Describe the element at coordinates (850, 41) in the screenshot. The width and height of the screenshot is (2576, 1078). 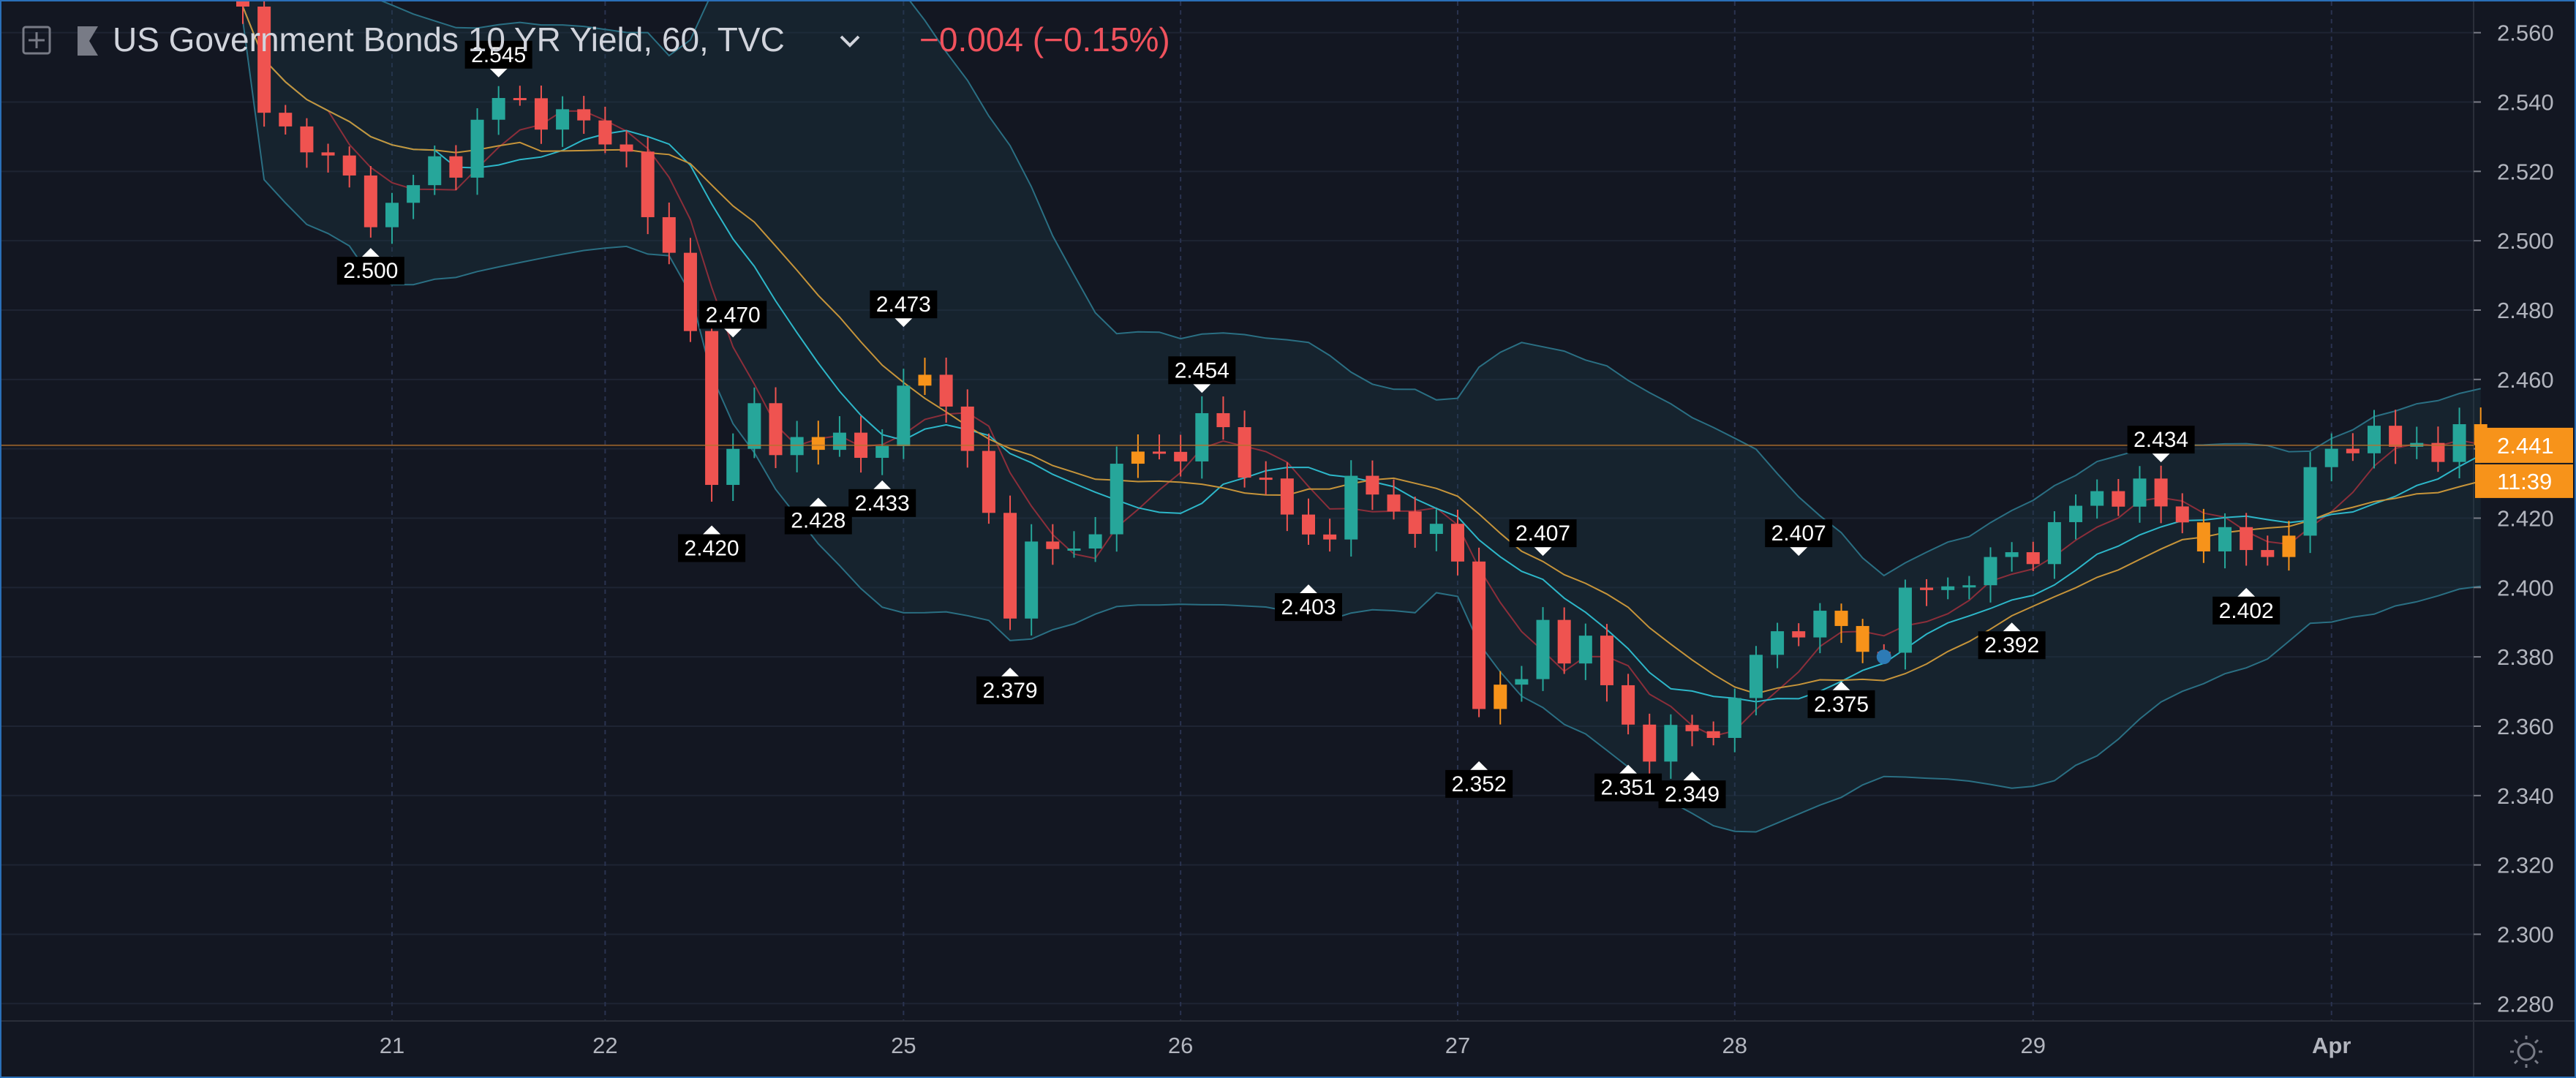
I see `chevron-down-icon` at that location.